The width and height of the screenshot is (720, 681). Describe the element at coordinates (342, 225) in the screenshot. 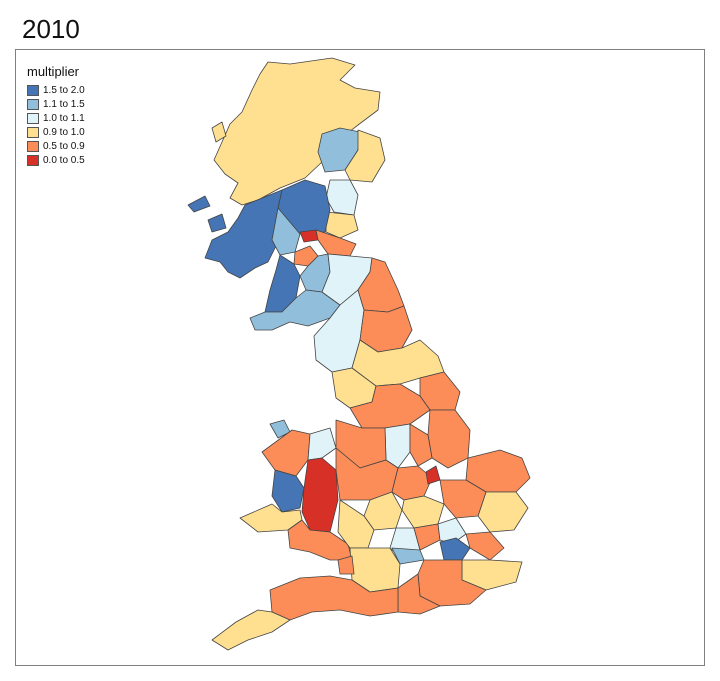

I see `region-fife` at that location.